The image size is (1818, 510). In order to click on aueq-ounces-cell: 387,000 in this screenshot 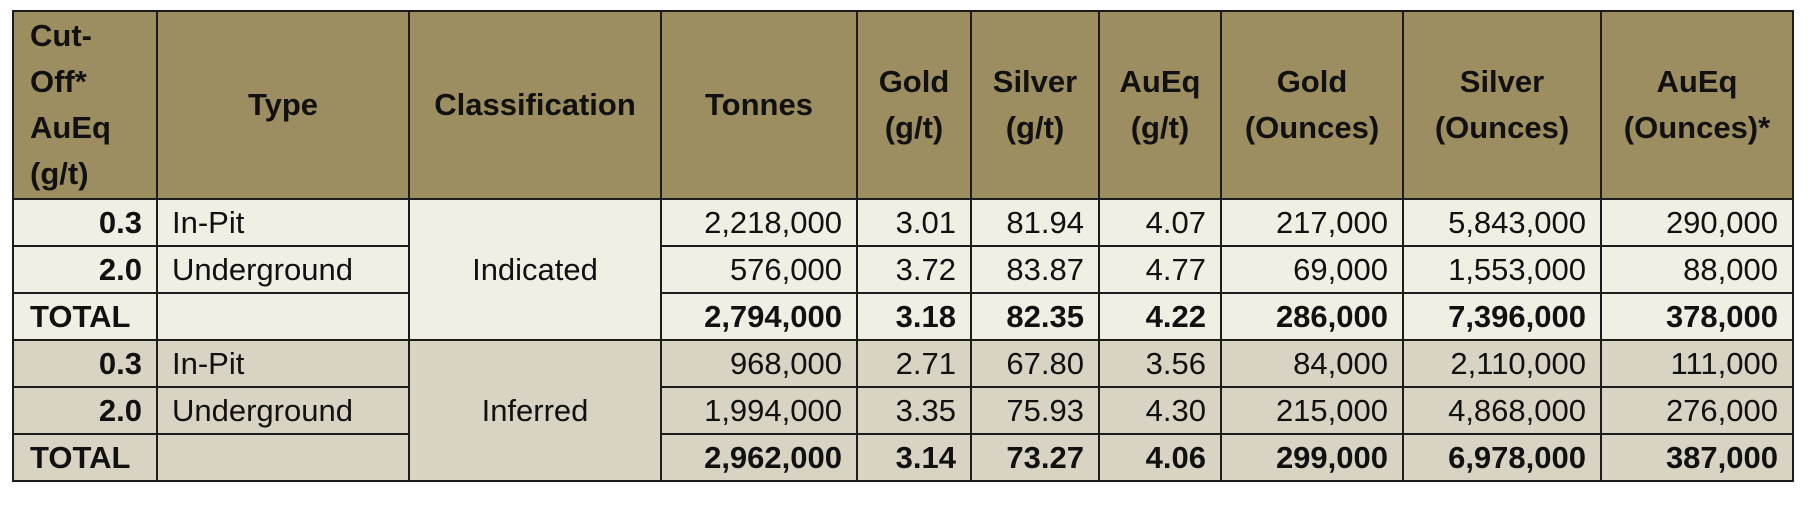, I will do `click(1697, 457)`.